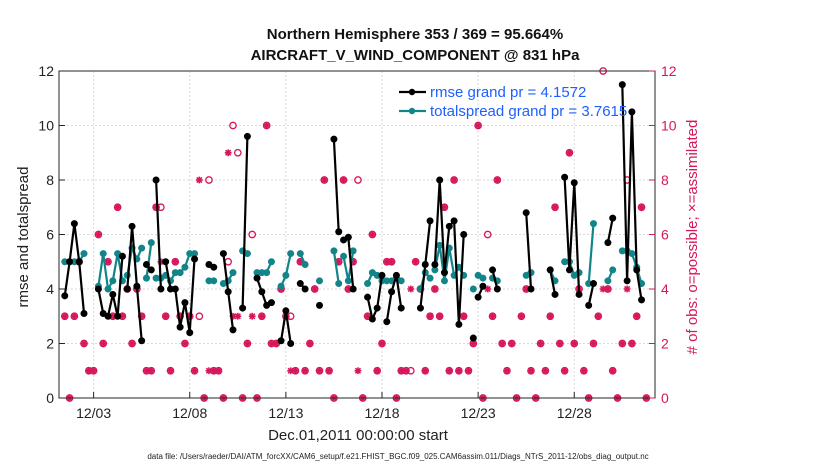 Image resolution: width=830 pixels, height=470 pixels. I want to click on y-tick-label-left: 4, so click(50, 289).